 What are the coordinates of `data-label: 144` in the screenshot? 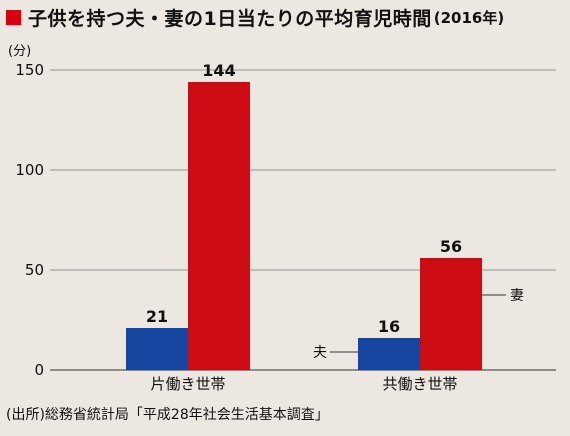 It's located at (218, 70).